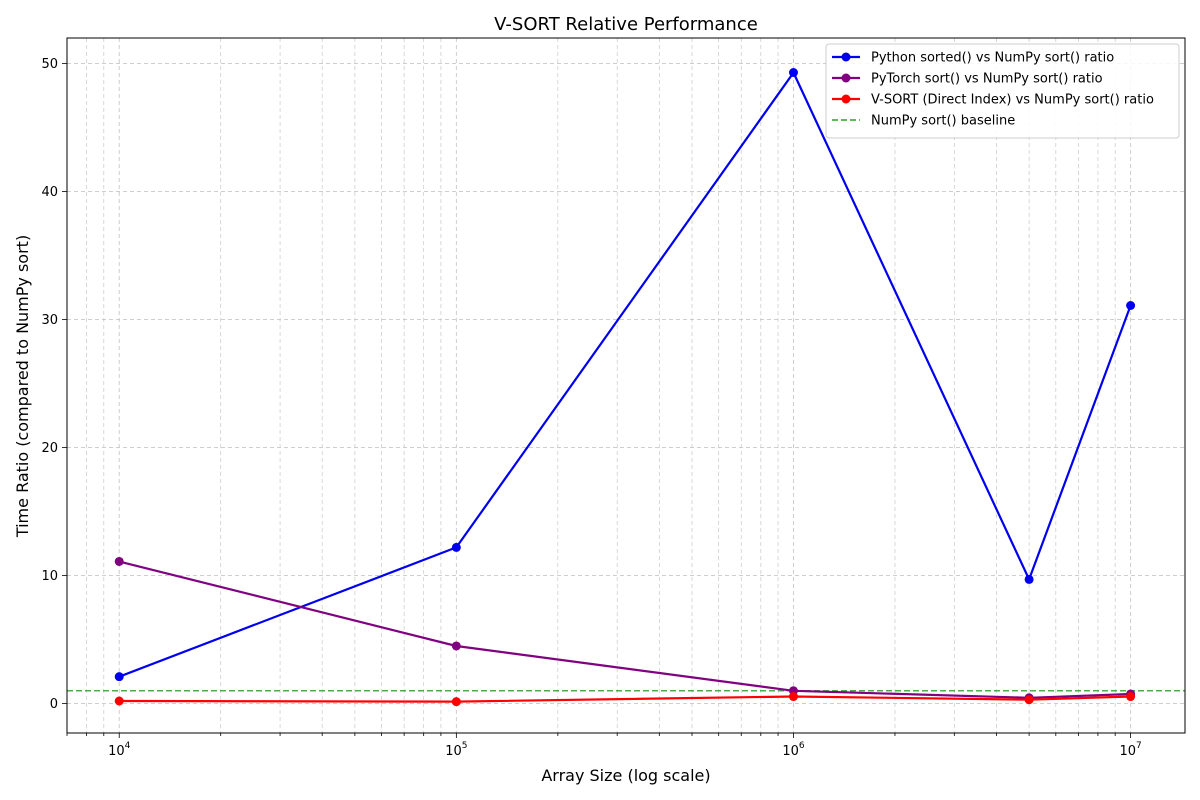  What do you see at coordinates (128, 746) in the screenshot?
I see `x-tick-exponent: 4` at bounding box center [128, 746].